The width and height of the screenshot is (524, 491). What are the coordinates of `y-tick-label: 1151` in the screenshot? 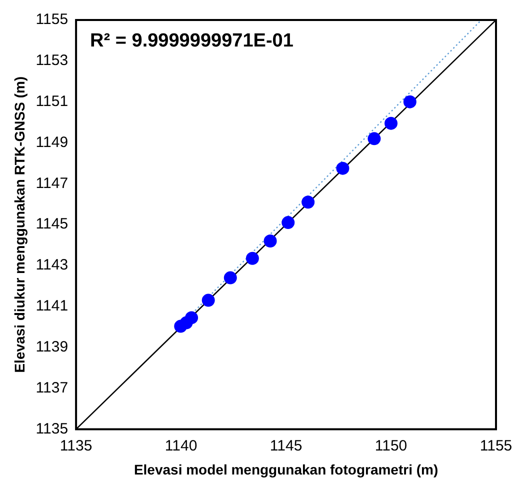 It's located at (52, 101).